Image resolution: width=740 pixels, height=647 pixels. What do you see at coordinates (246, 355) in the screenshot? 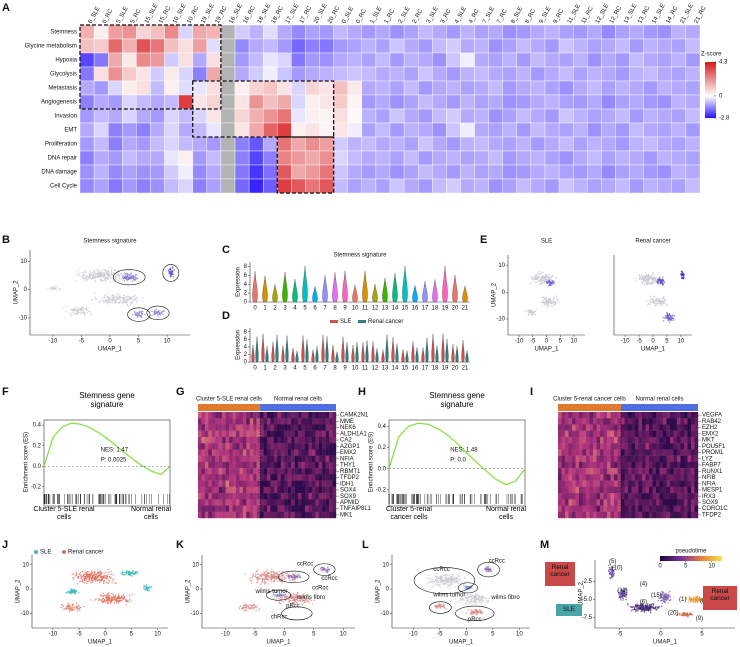
I see `y-tick-label: 2` at bounding box center [246, 355].